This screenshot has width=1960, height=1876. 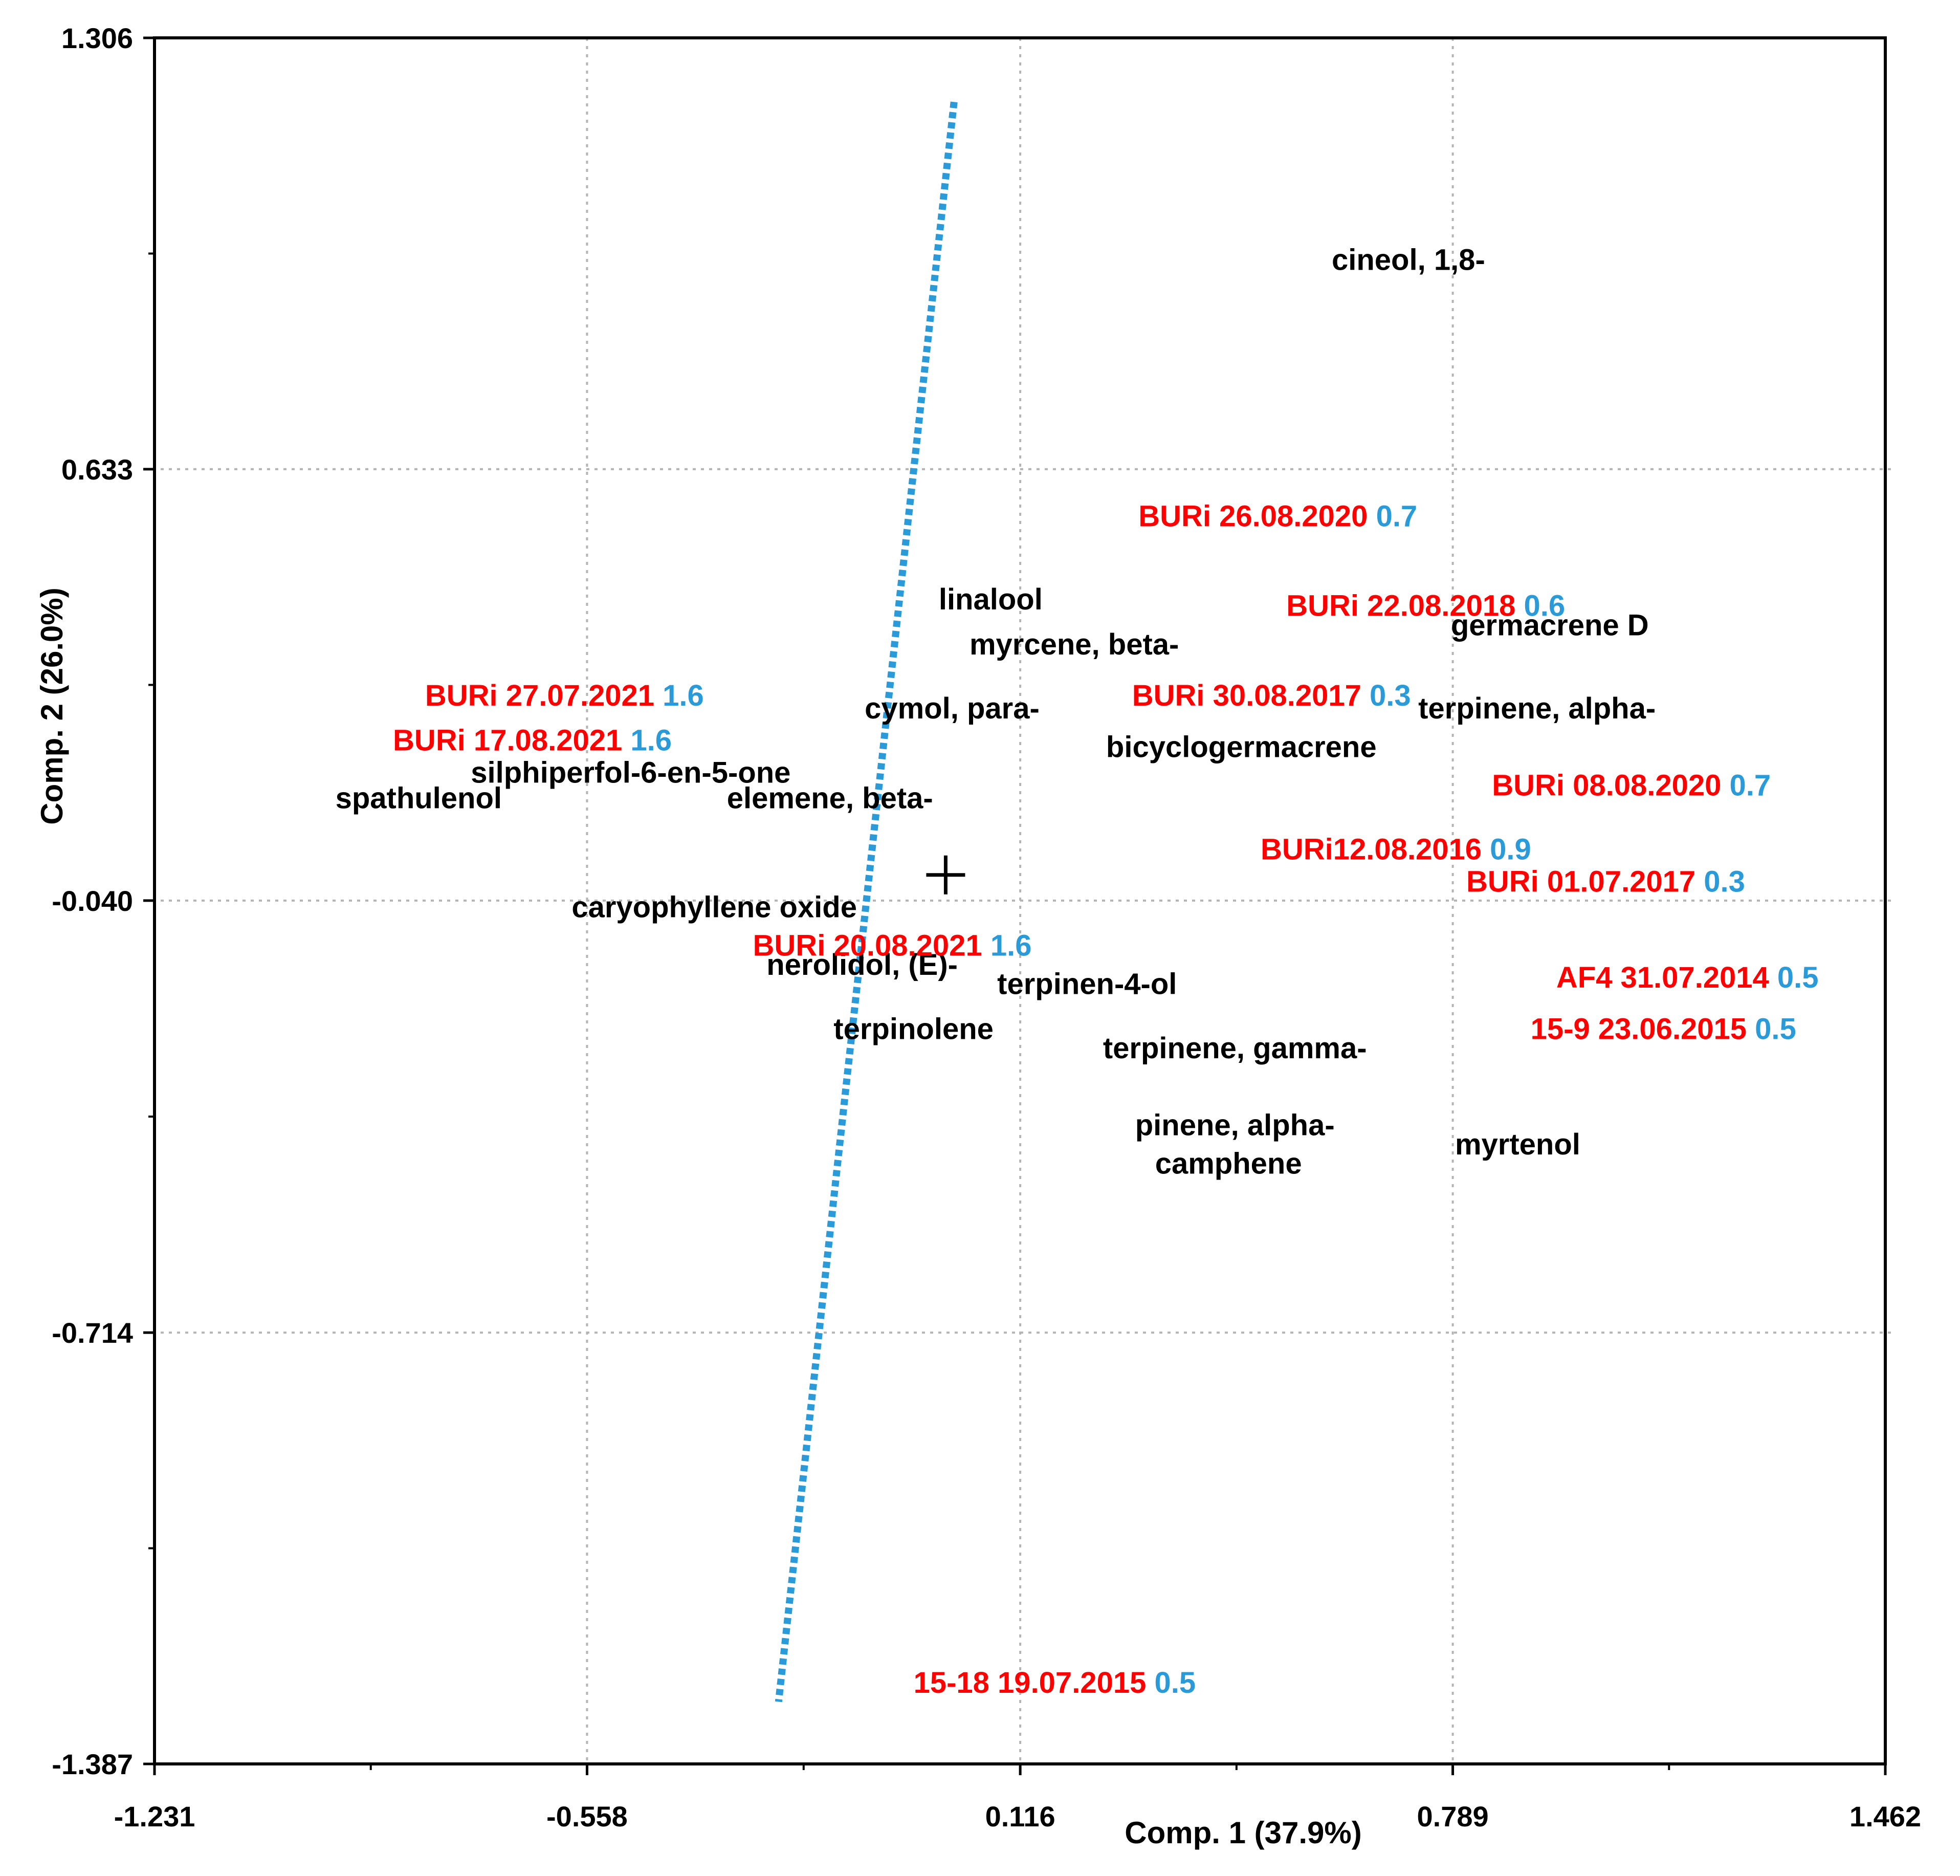 I want to click on observation-name: BURi 08.08.2020, so click(x=1610, y=785).